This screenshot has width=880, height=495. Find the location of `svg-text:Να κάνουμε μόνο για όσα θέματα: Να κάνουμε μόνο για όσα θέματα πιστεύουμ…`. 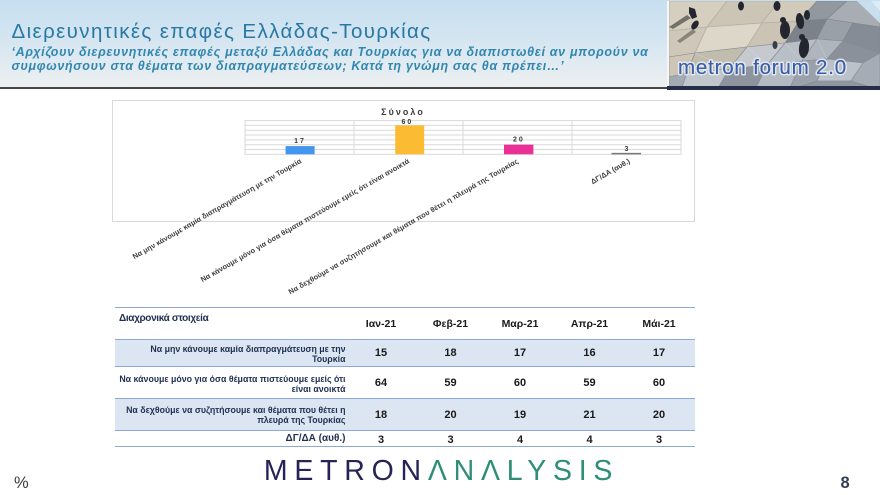

svg-text:Να κάνουμε μόνο για όσα θέματα: Να κάνουμε μόνο για όσα θέματα πιστεύουμ… is located at coordinates (305, 220).